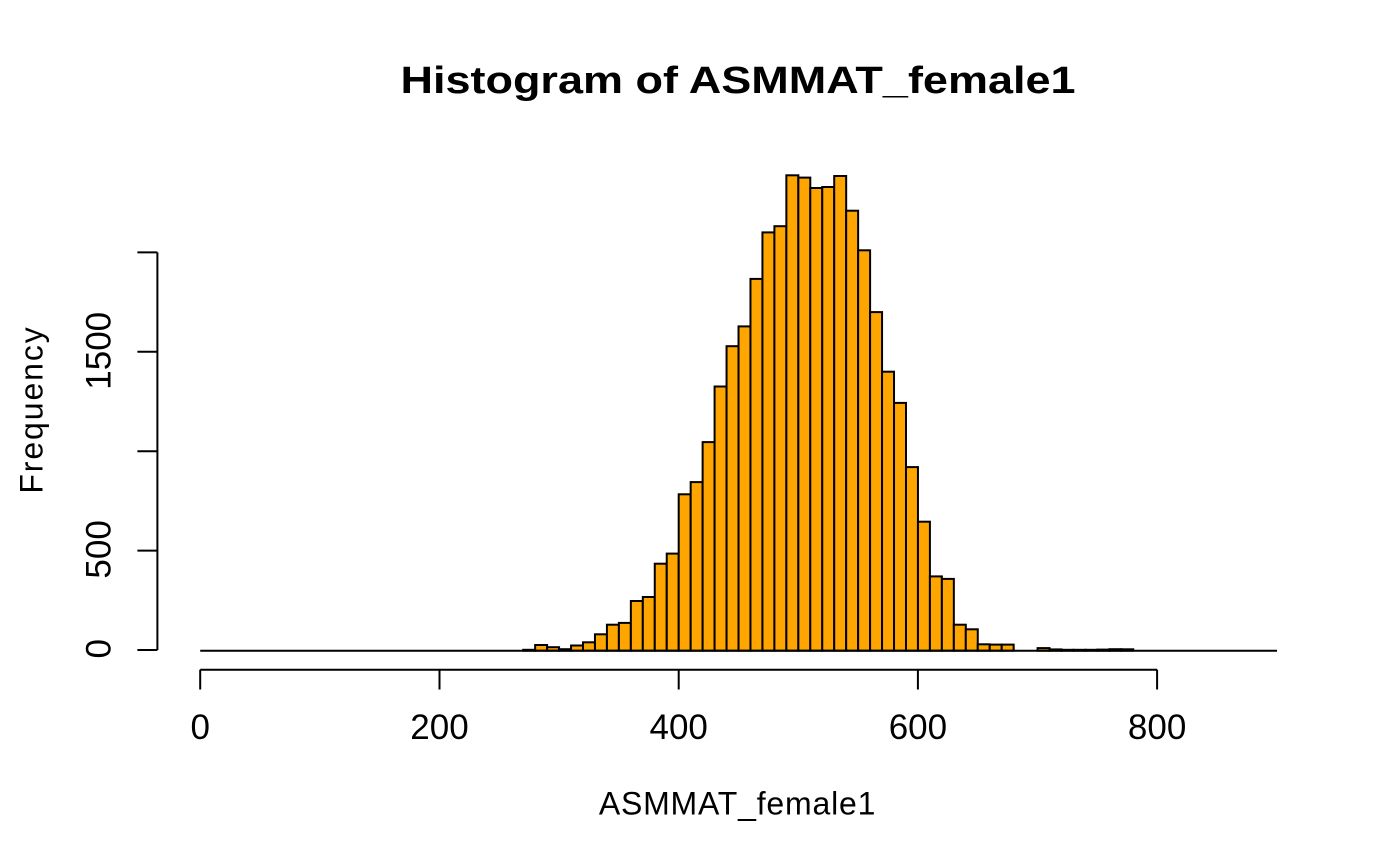 The image size is (1400, 866). What do you see at coordinates (737, 804) in the screenshot?
I see `svg-text: ASMMAT_female1` at bounding box center [737, 804].